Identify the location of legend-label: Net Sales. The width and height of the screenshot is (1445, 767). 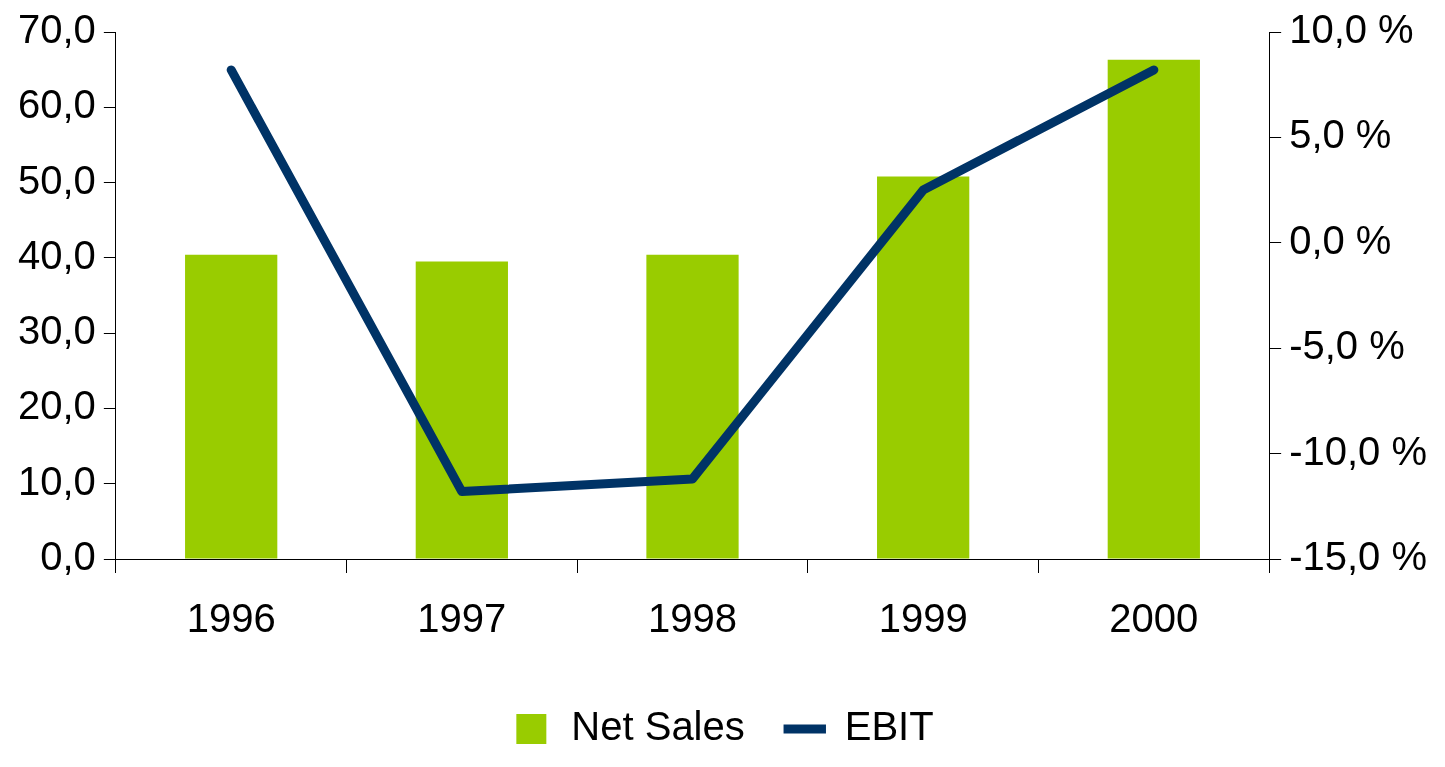
(658, 726).